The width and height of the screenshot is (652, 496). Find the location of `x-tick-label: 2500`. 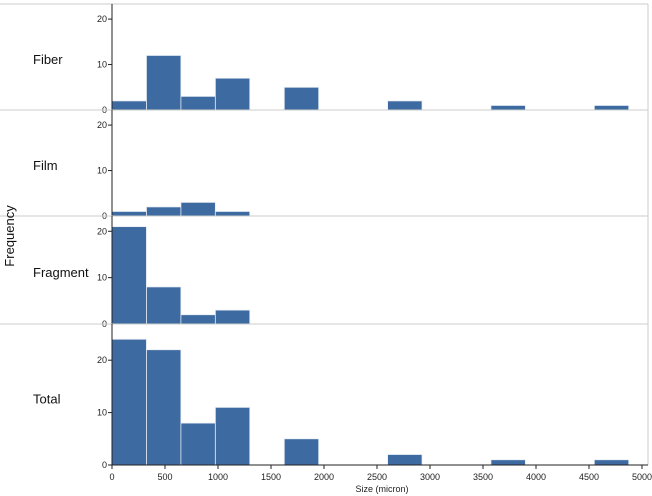

x-tick-label: 2500 is located at coordinates (377, 477).